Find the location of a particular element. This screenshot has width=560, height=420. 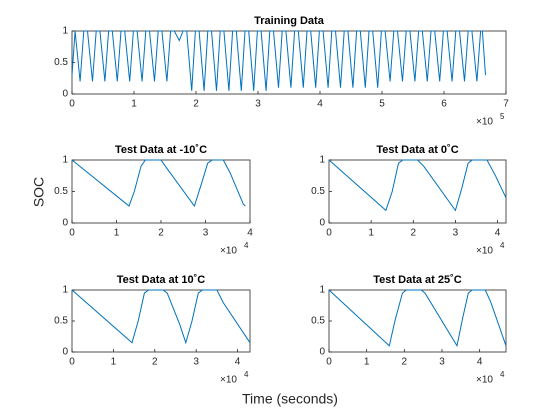

chart-title: Training Data is located at coordinates (289, 21).